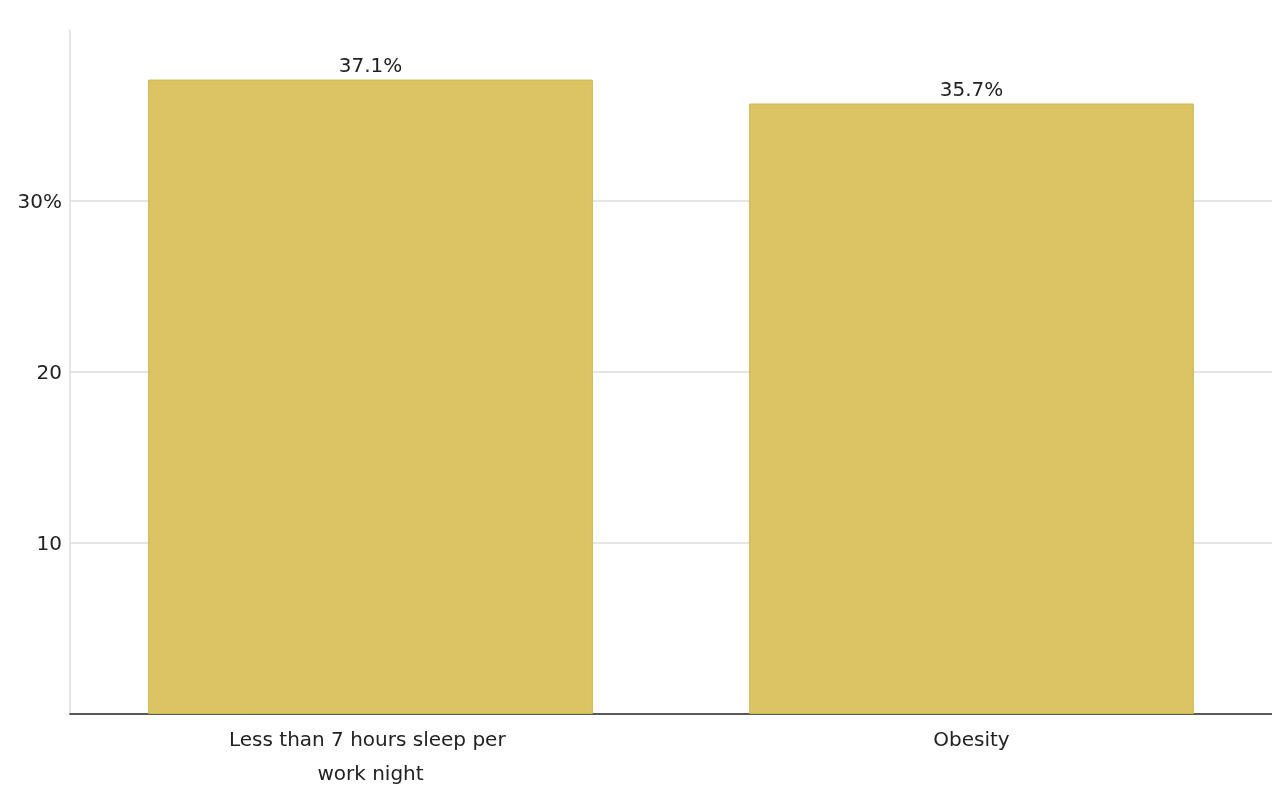 This screenshot has height=790, width=1272. What do you see at coordinates (49, 372) in the screenshot?
I see `y-tick-label: 20` at bounding box center [49, 372].